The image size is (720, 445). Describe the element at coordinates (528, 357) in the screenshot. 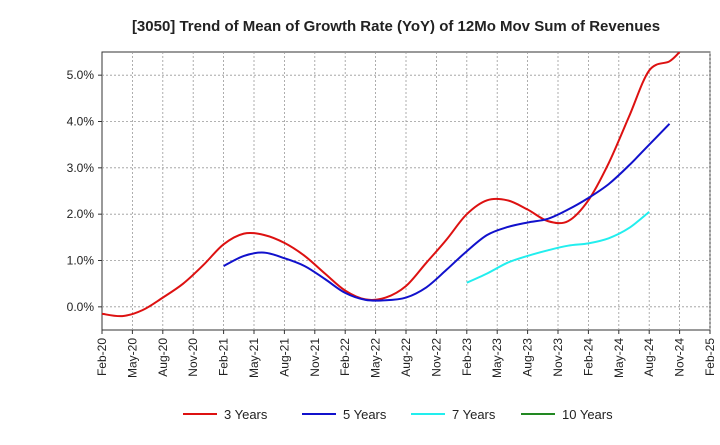

I see `x-tick-label: Aug-23` at that location.